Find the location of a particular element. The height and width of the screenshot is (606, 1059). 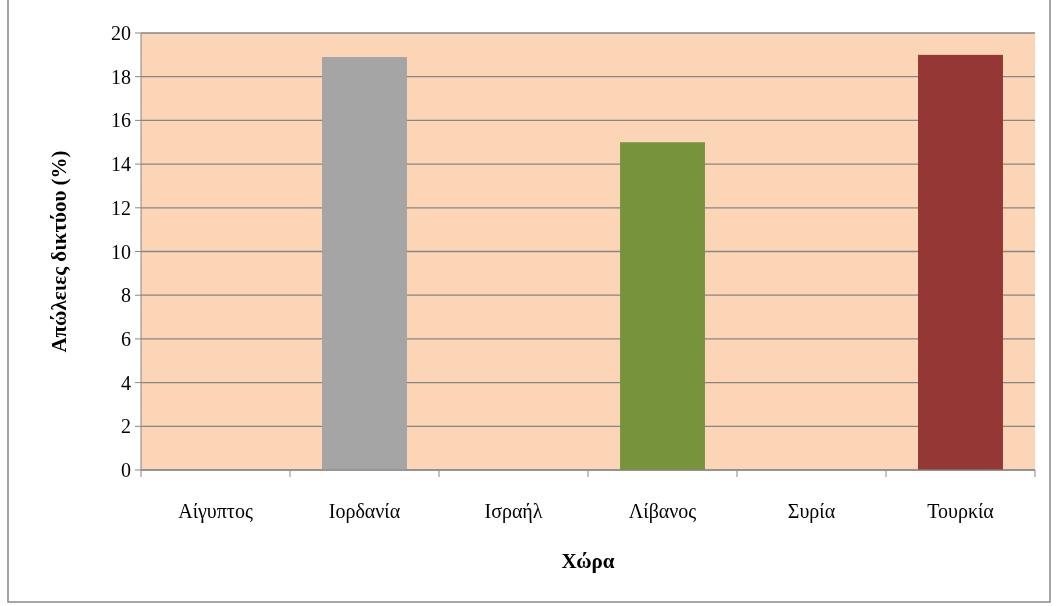

x-tick-label: Ισραήλ is located at coordinates (513, 511).